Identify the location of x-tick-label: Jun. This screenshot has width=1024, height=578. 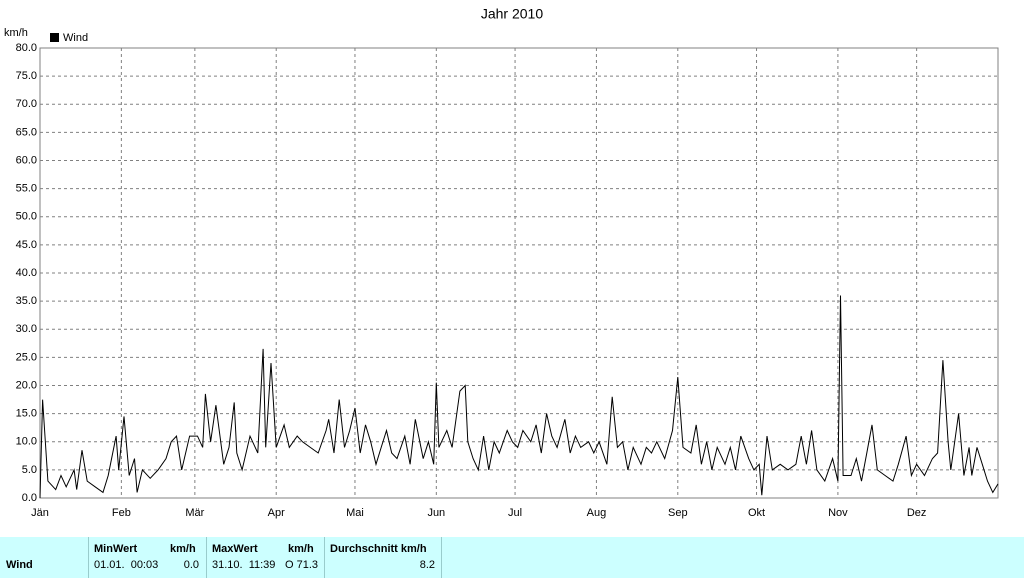
(436, 513).